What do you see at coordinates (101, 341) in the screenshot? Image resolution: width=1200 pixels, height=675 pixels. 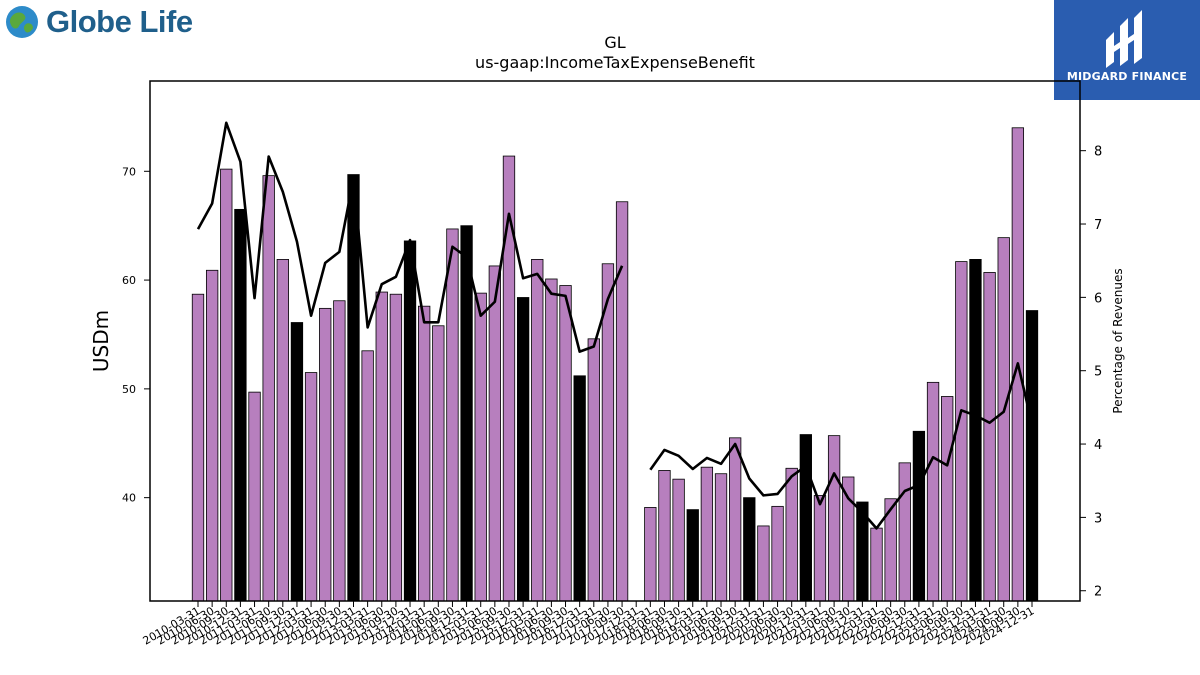 I see `y-axis-label: USDm` at bounding box center [101, 341].